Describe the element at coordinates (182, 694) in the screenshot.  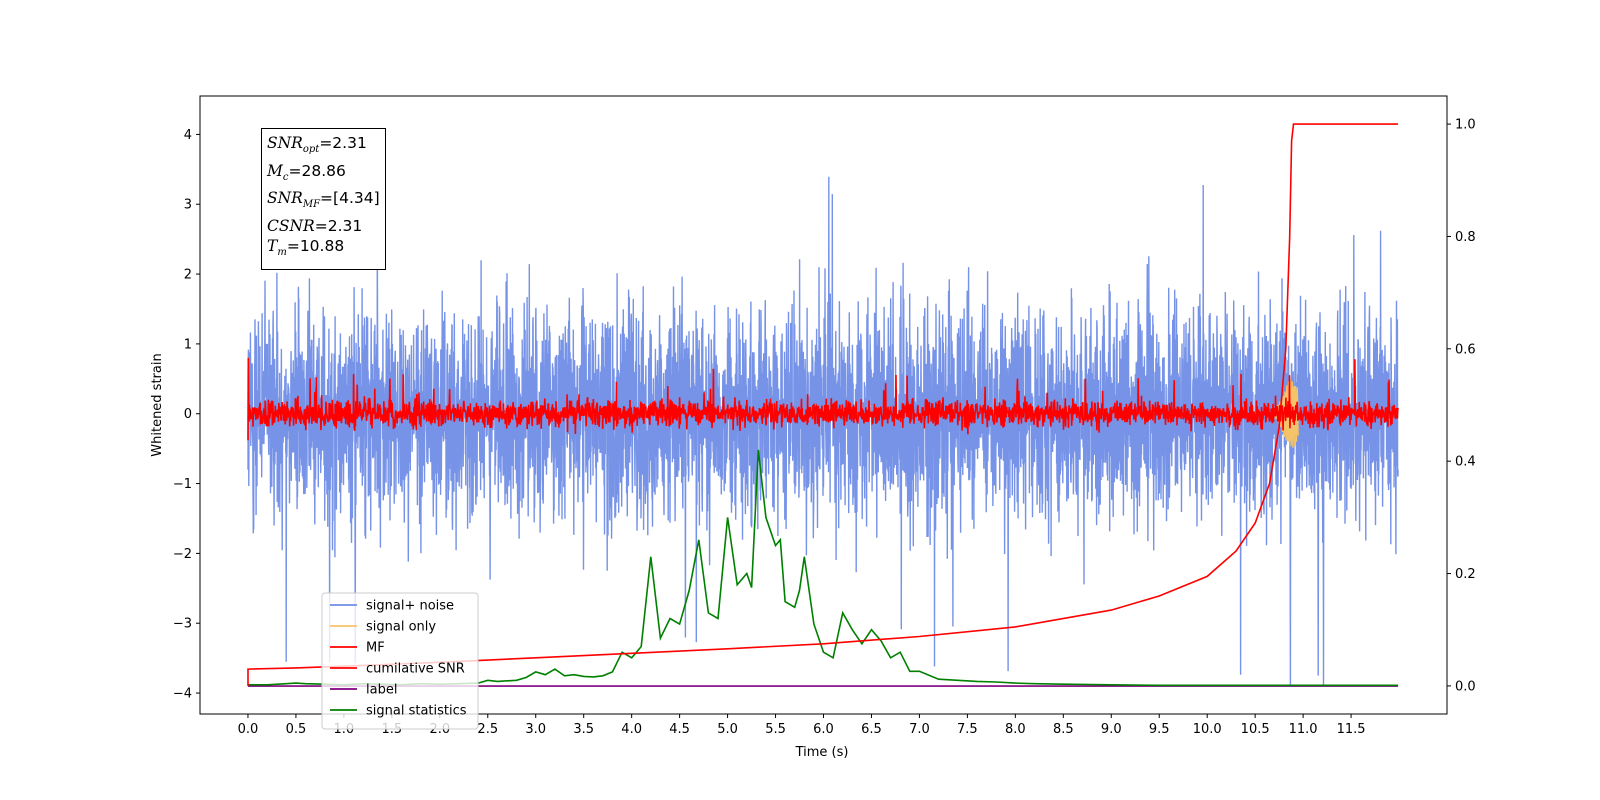
I see `y-tick-label: −4` at that location.